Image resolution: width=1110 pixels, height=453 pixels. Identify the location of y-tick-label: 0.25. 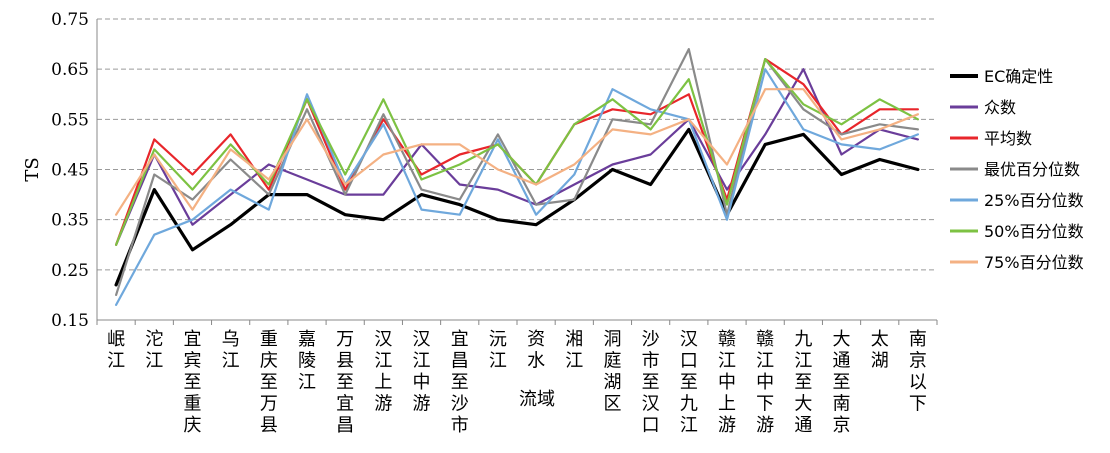
(70, 271).